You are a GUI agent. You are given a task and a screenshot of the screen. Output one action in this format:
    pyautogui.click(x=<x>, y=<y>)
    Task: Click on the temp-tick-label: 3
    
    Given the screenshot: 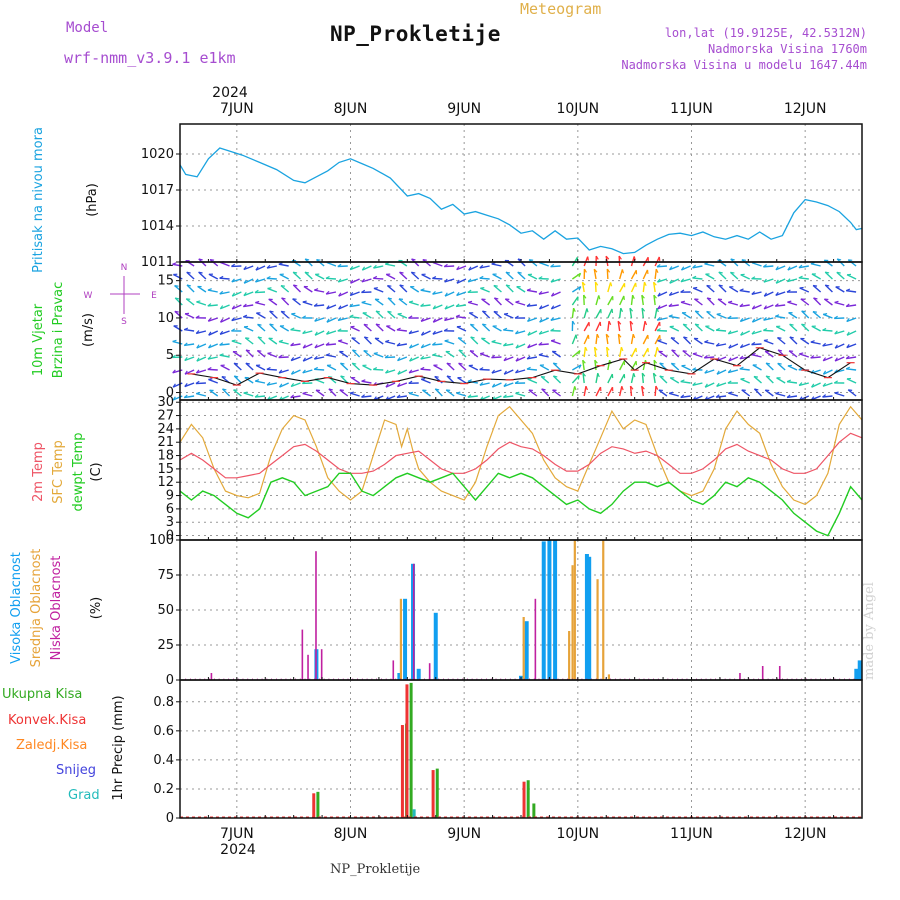 What is the action you would take?
    pyautogui.click(x=170, y=522)
    